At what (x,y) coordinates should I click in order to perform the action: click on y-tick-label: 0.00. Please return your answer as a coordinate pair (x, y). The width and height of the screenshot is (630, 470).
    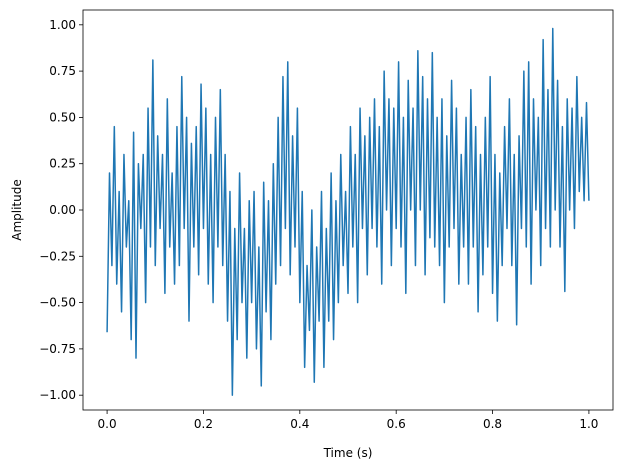
    Looking at the image, I should click on (62, 210).